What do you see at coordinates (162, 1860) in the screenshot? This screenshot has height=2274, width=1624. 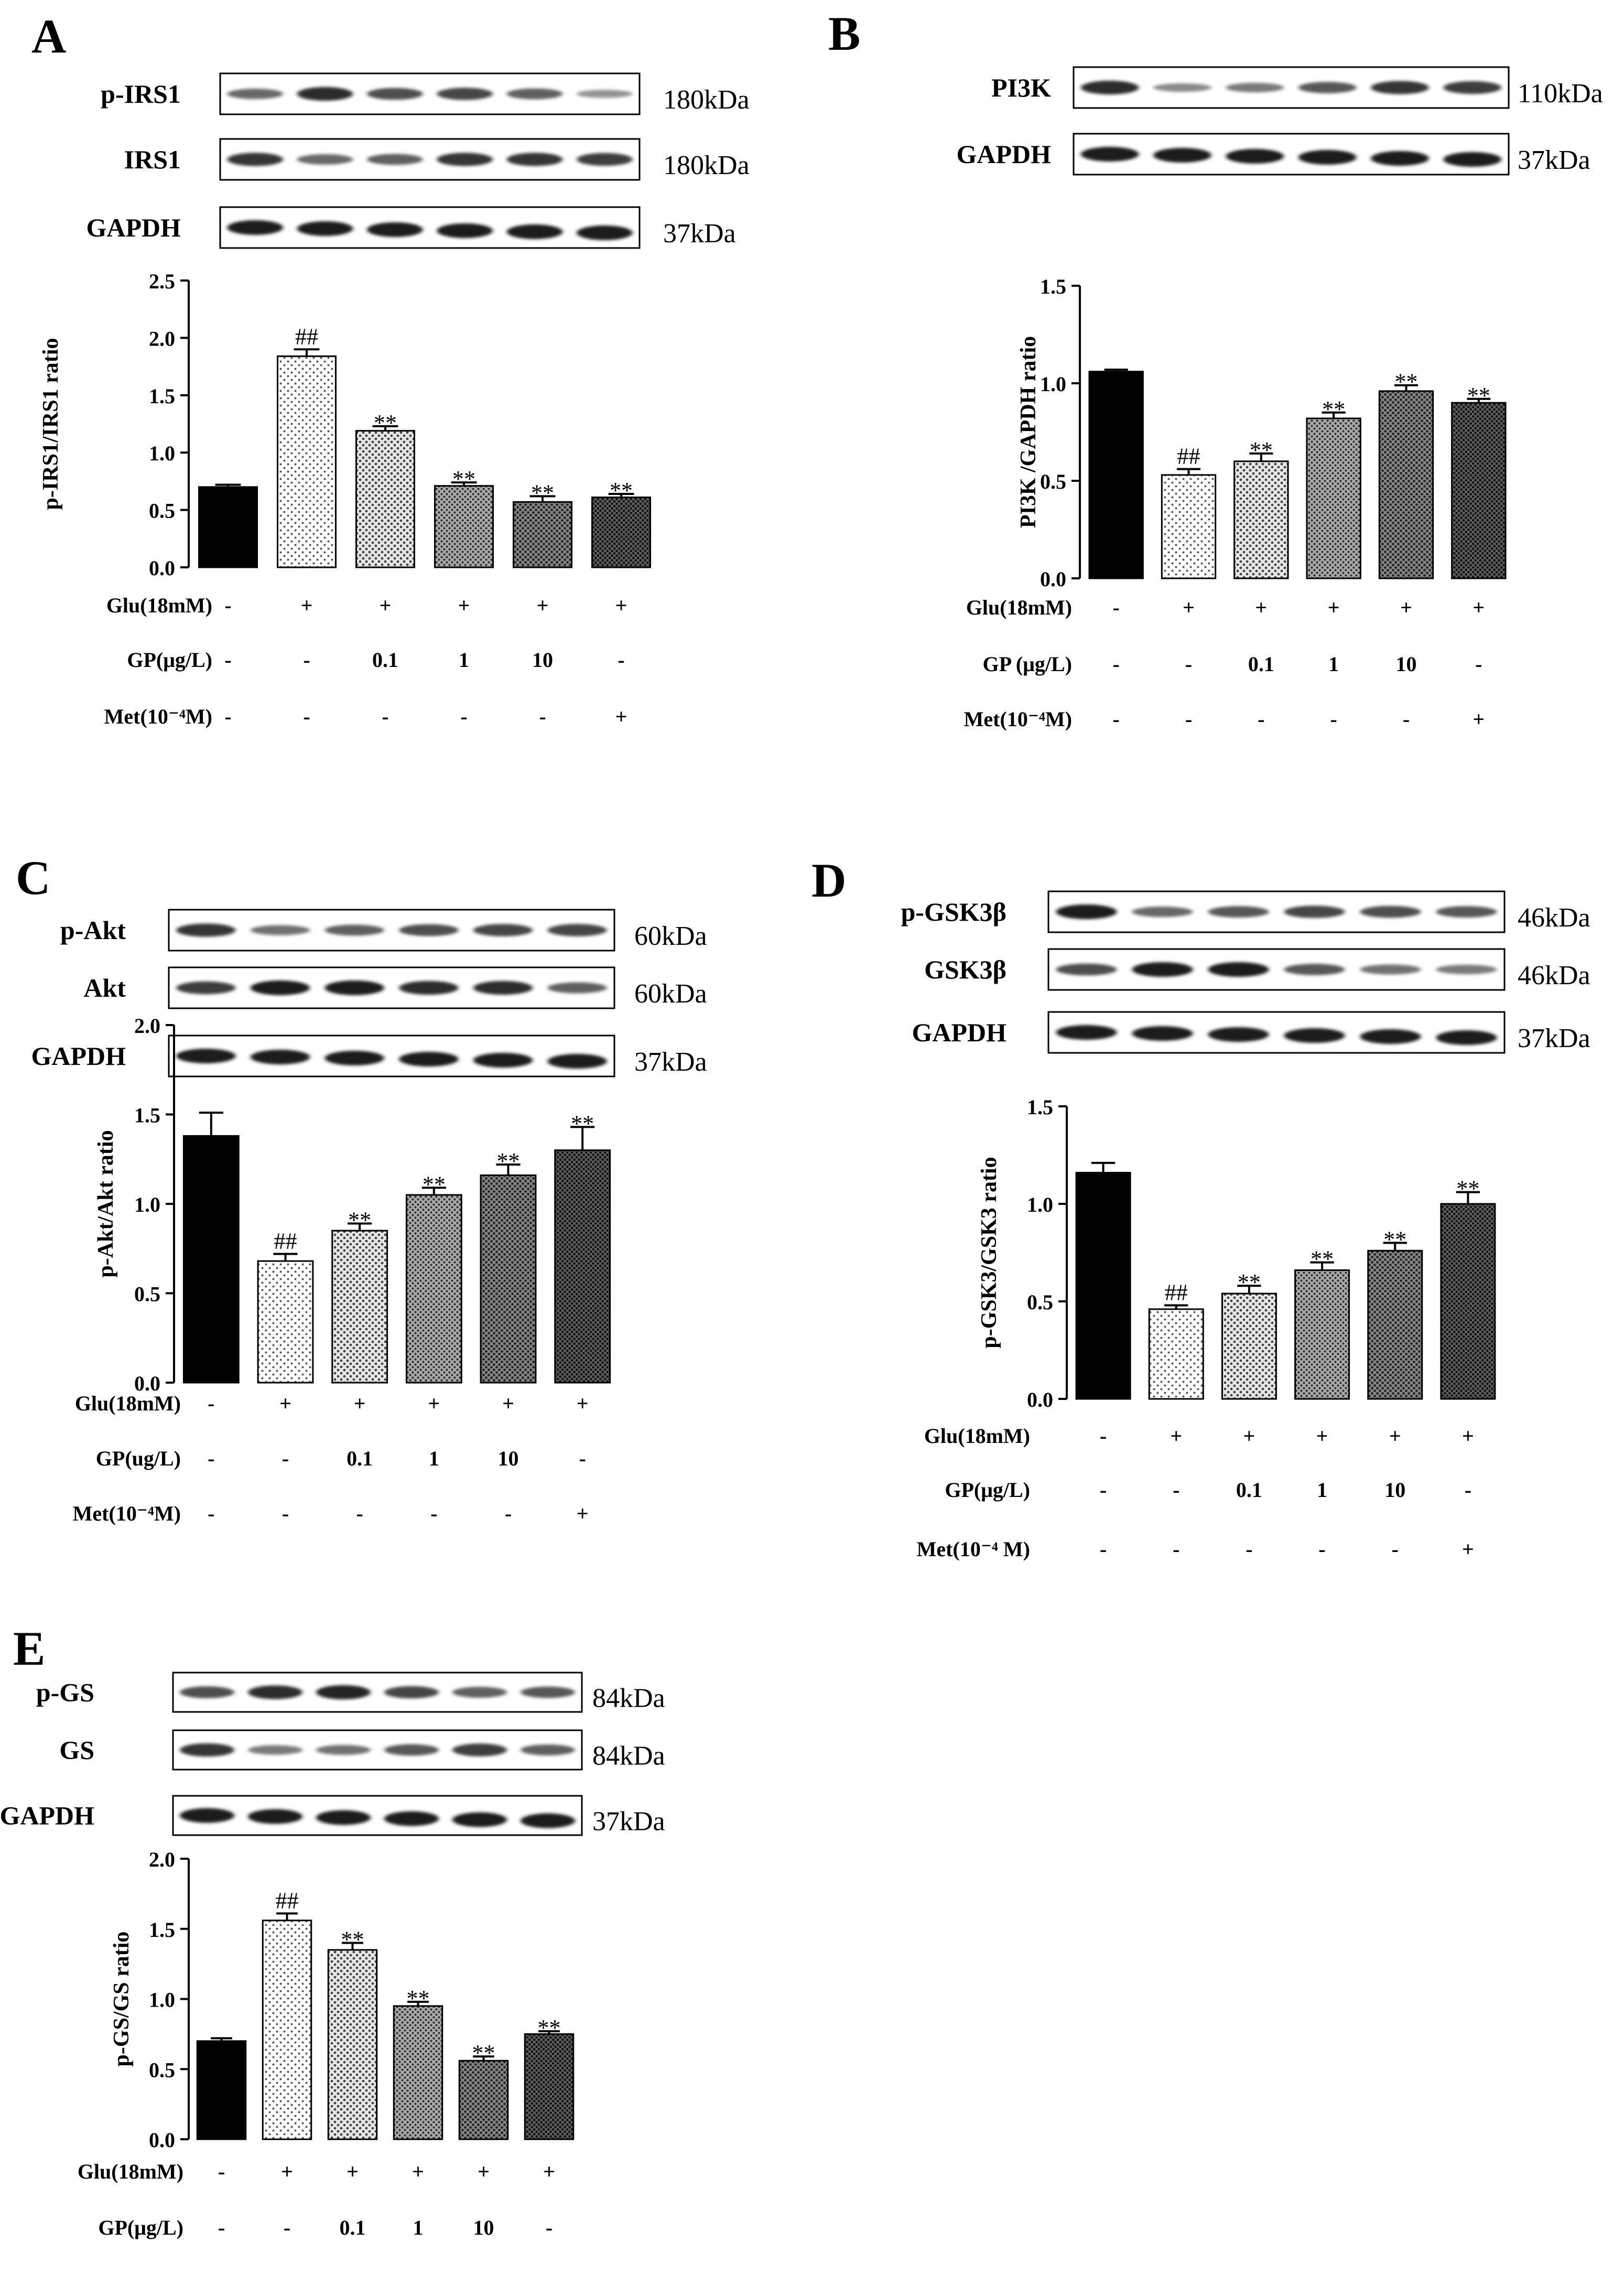 I see `y-tick-label: 2.0` at bounding box center [162, 1860].